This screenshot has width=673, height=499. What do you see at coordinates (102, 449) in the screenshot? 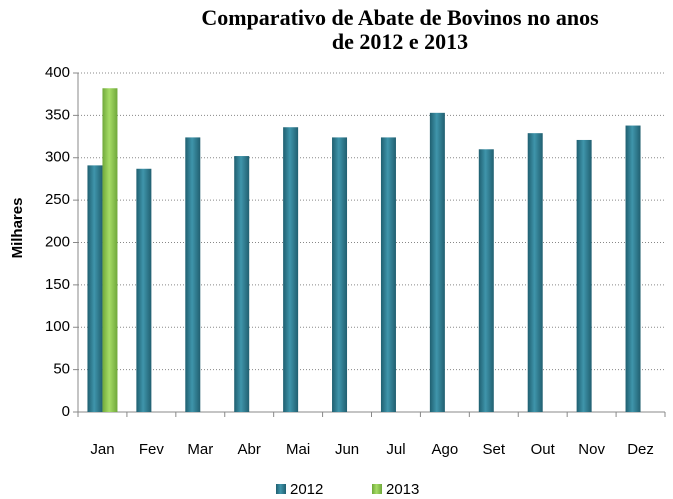
I see `x-tick-label: Jan` at bounding box center [102, 449].